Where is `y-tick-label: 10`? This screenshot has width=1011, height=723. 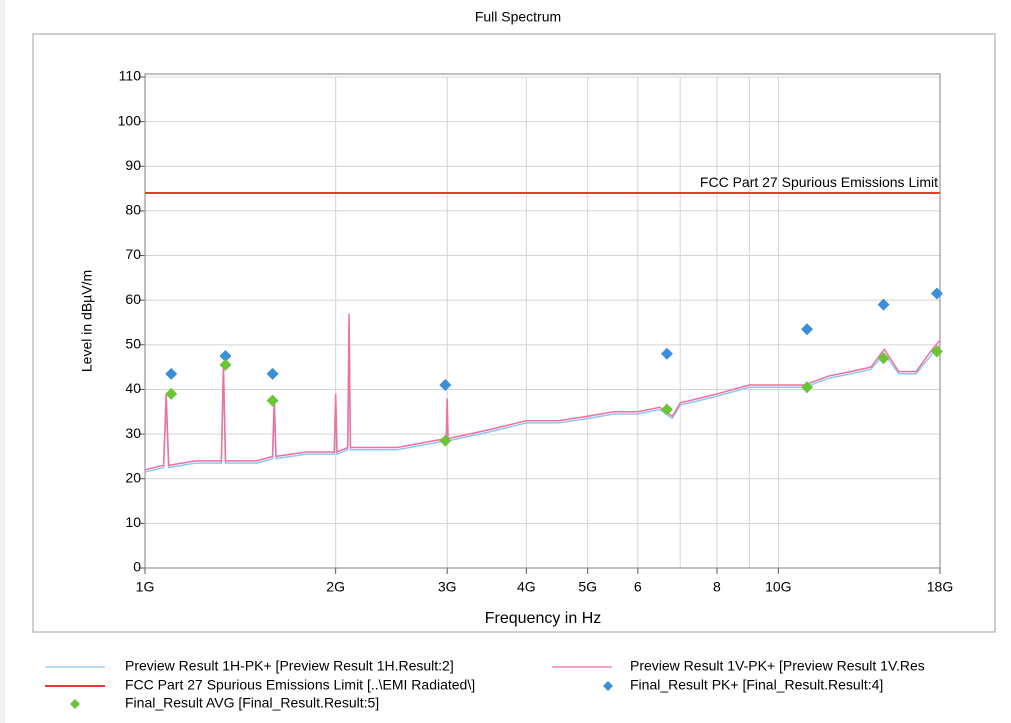
y-tick-label: 10 is located at coordinates (133, 522).